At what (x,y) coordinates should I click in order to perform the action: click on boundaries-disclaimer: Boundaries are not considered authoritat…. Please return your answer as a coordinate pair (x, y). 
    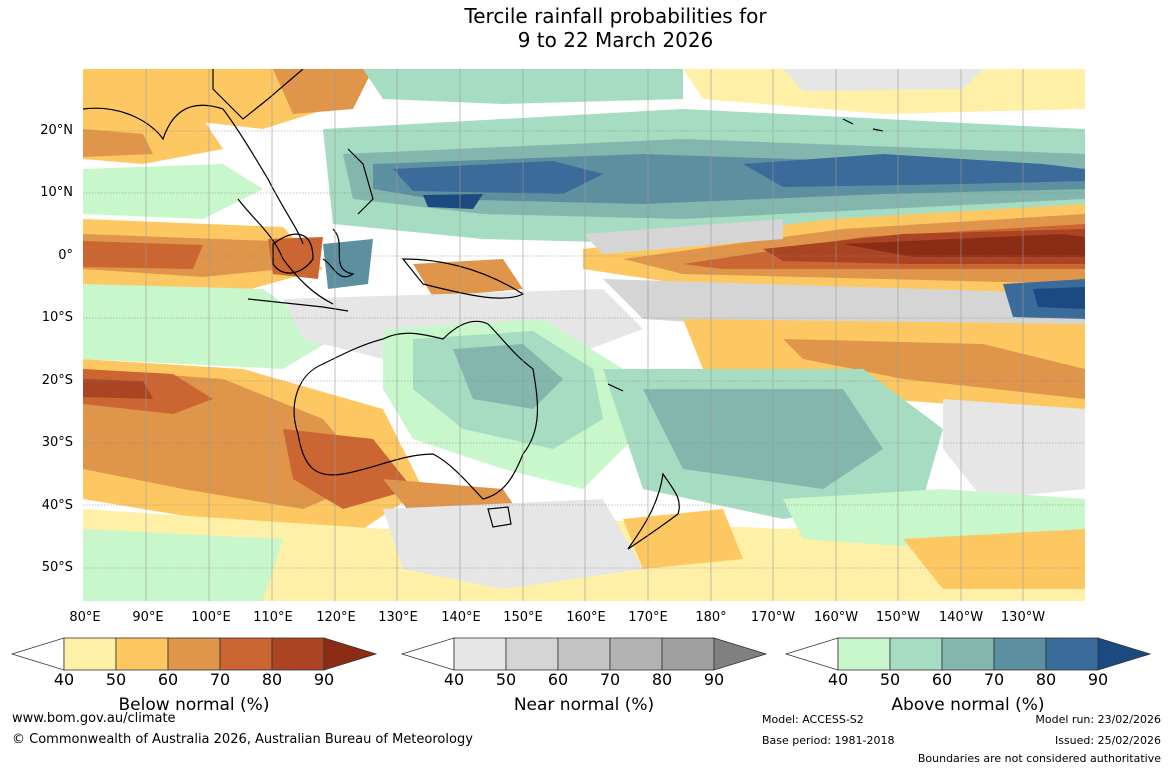
    Looking at the image, I should click on (1039, 758).